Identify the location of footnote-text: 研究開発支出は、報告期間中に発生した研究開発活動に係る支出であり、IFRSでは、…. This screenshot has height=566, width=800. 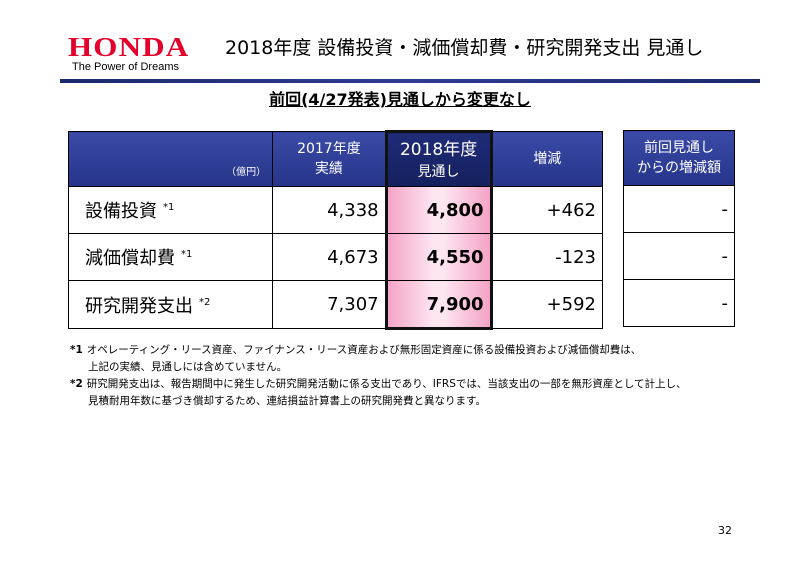
(386, 384).